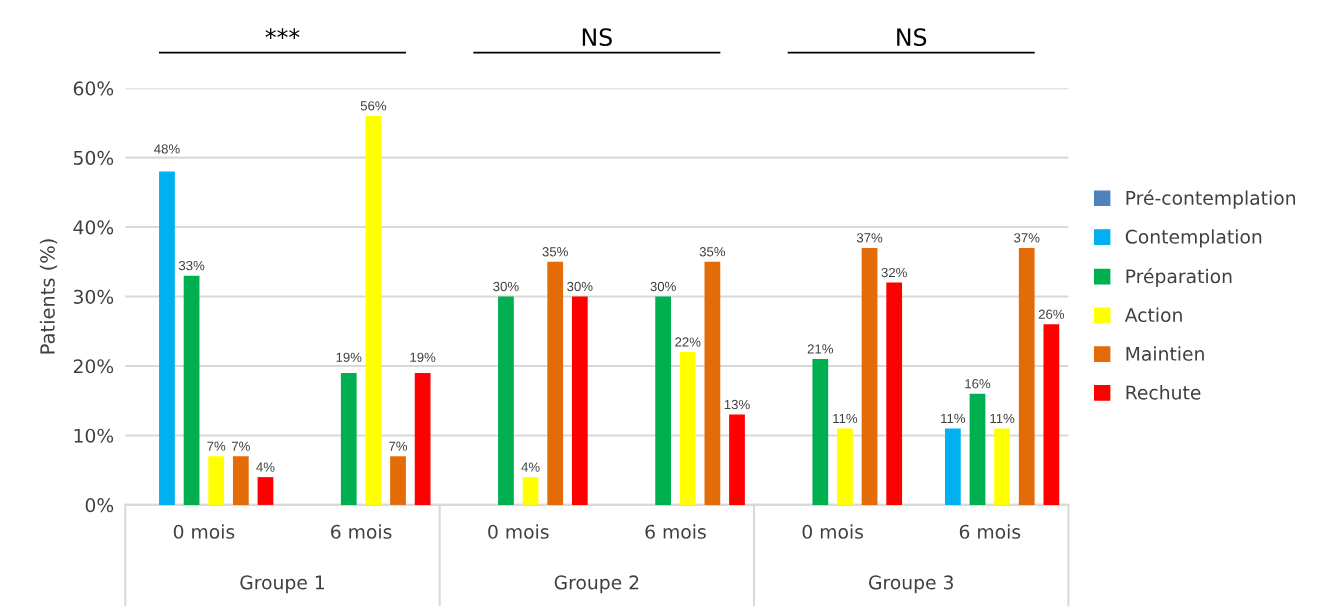 The image size is (1319, 612). What do you see at coordinates (282, 584) in the screenshot?
I see `text: Groupe 1` at bounding box center [282, 584].